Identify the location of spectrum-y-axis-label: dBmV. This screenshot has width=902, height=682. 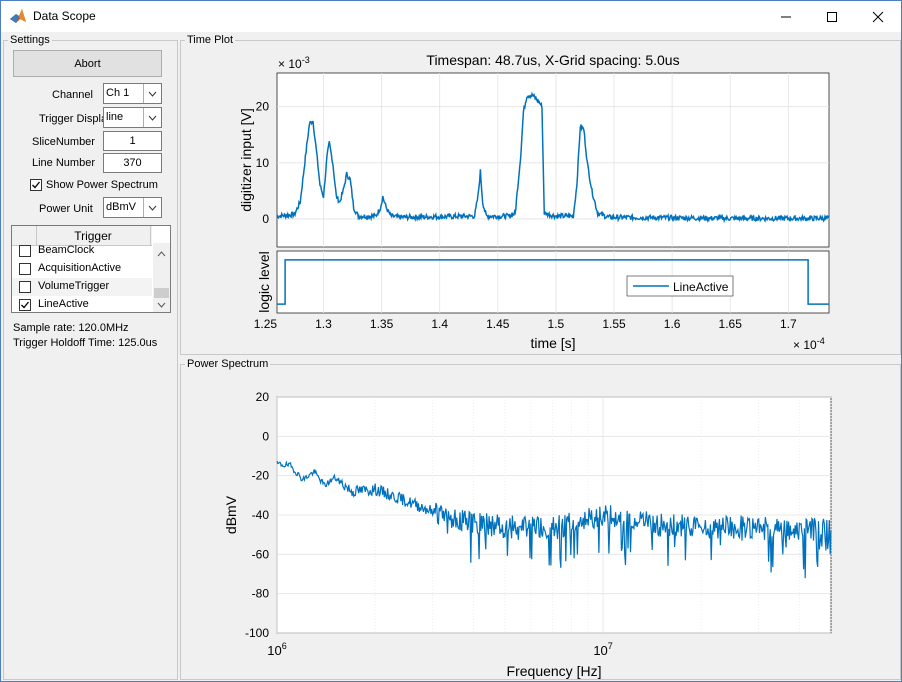
(231, 514).